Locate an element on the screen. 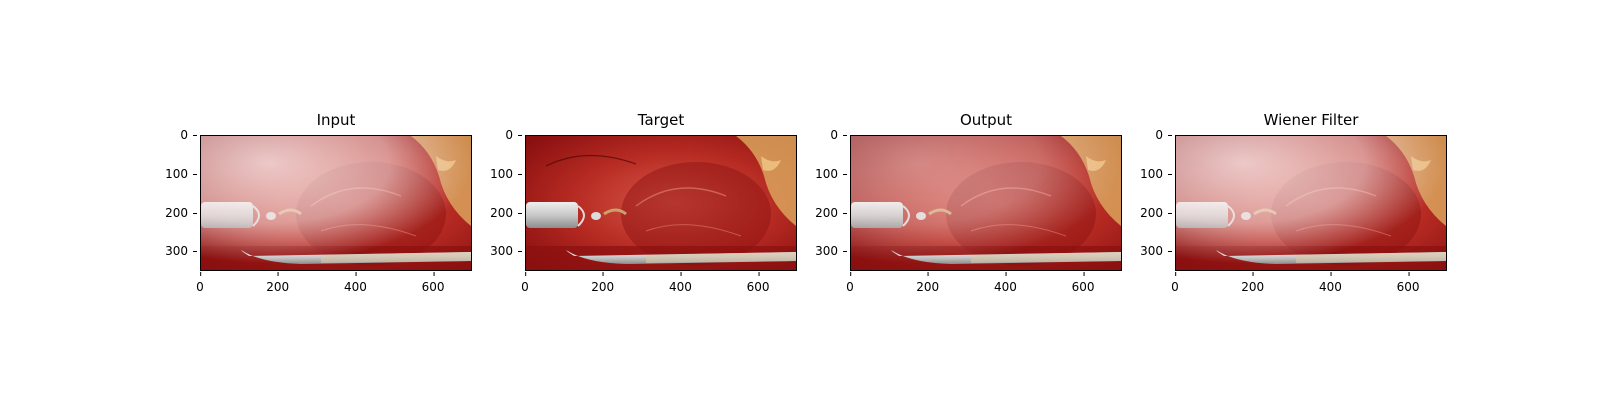 This screenshot has width=1600, height=400. panel-title: Input is located at coordinates (336, 120).